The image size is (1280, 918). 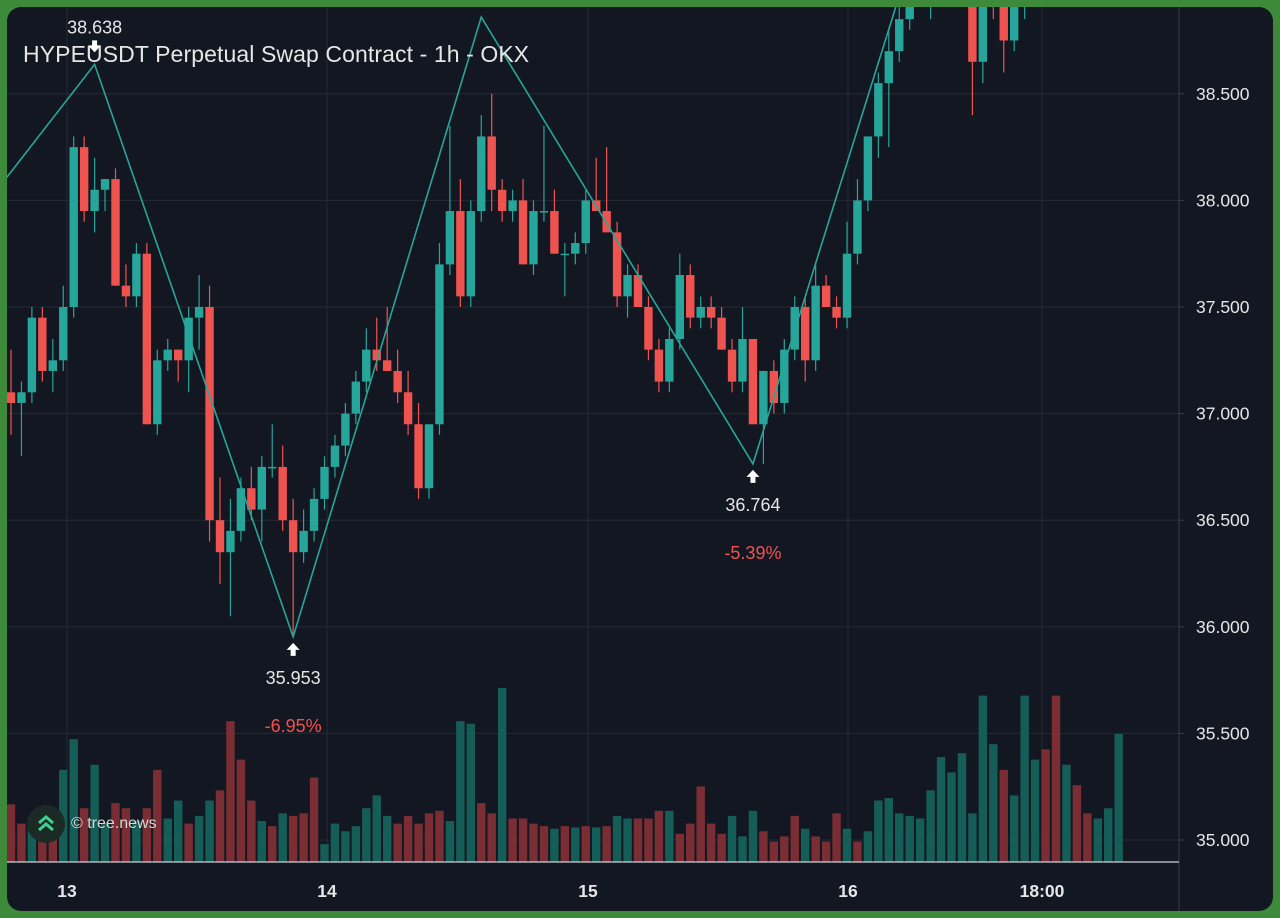 What do you see at coordinates (1223, 414) in the screenshot?
I see `price-tick-label: 37.000` at bounding box center [1223, 414].